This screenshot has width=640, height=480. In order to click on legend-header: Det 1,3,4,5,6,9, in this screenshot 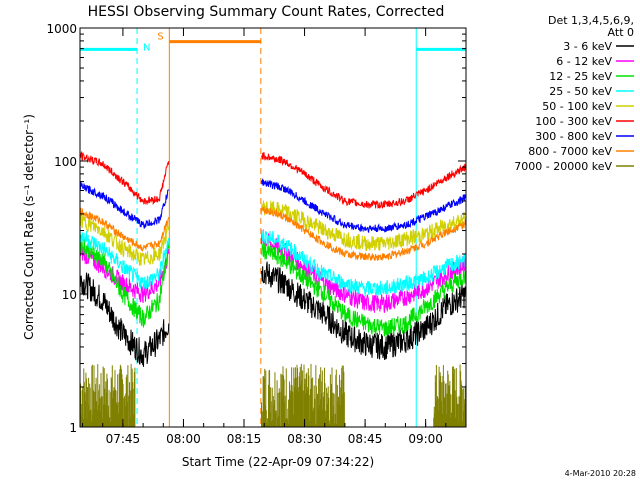, I will do `click(591, 20)`.